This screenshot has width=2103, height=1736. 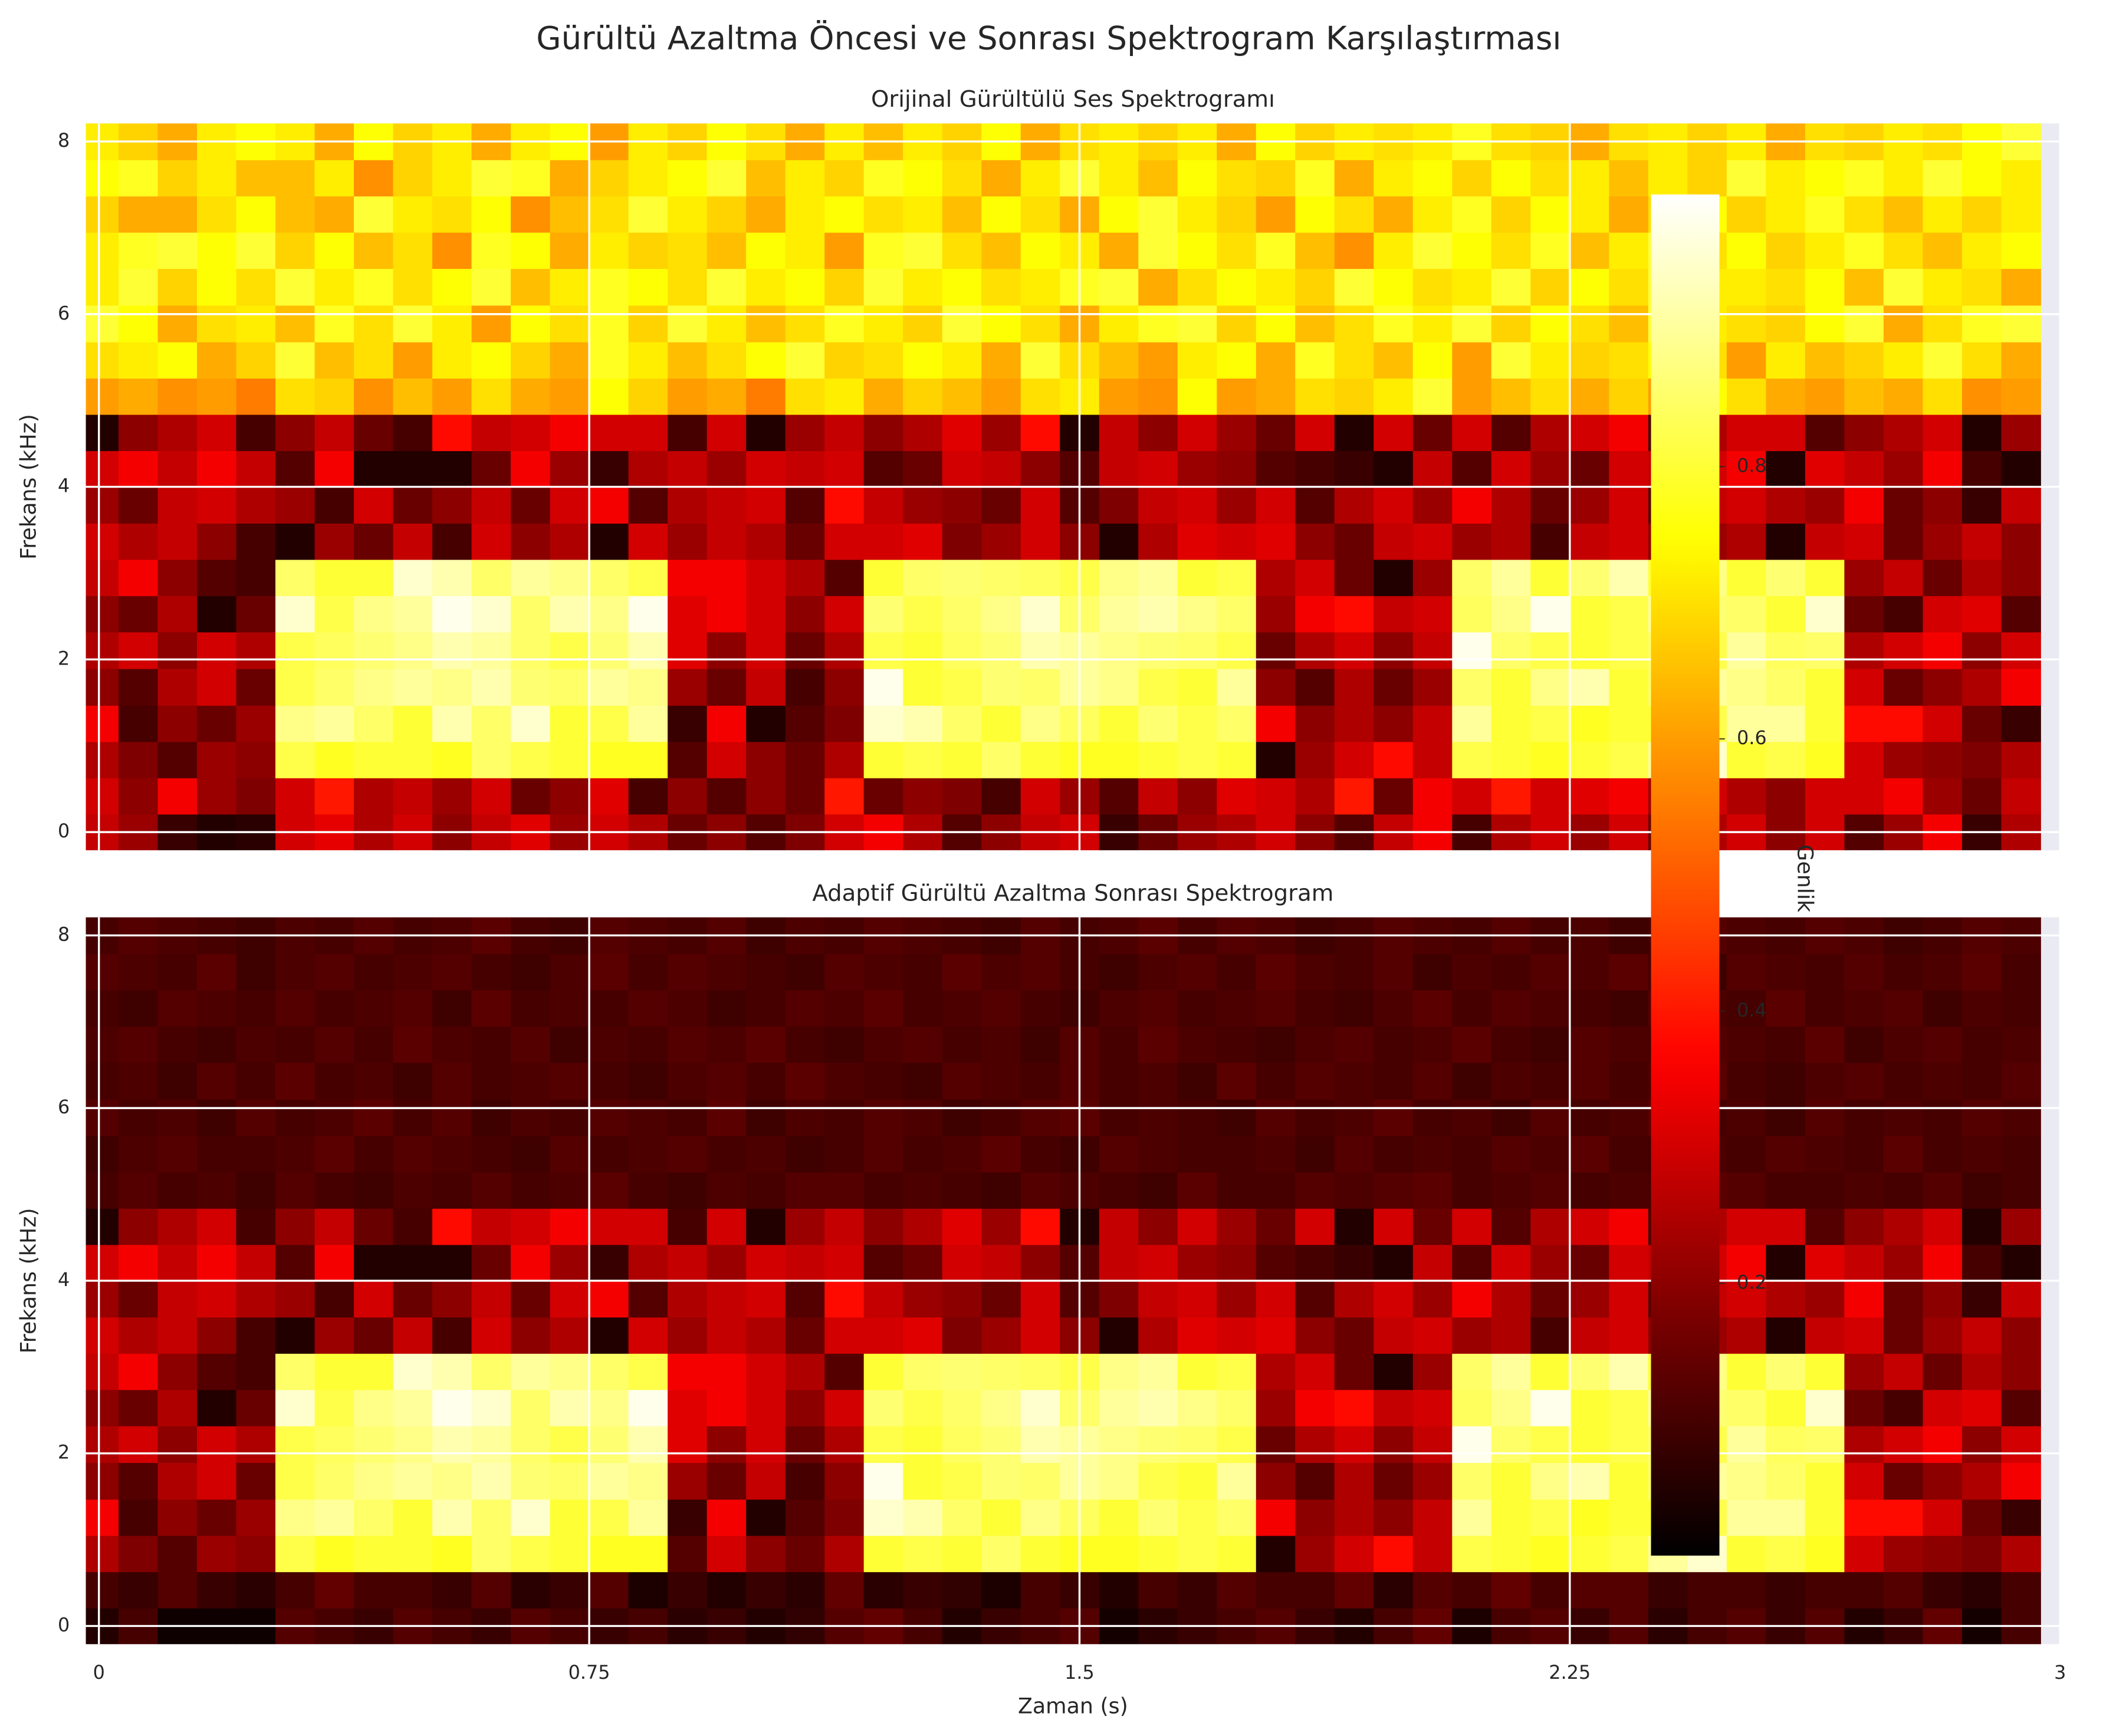 I want to click on colorbar, so click(x=1685, y=875).